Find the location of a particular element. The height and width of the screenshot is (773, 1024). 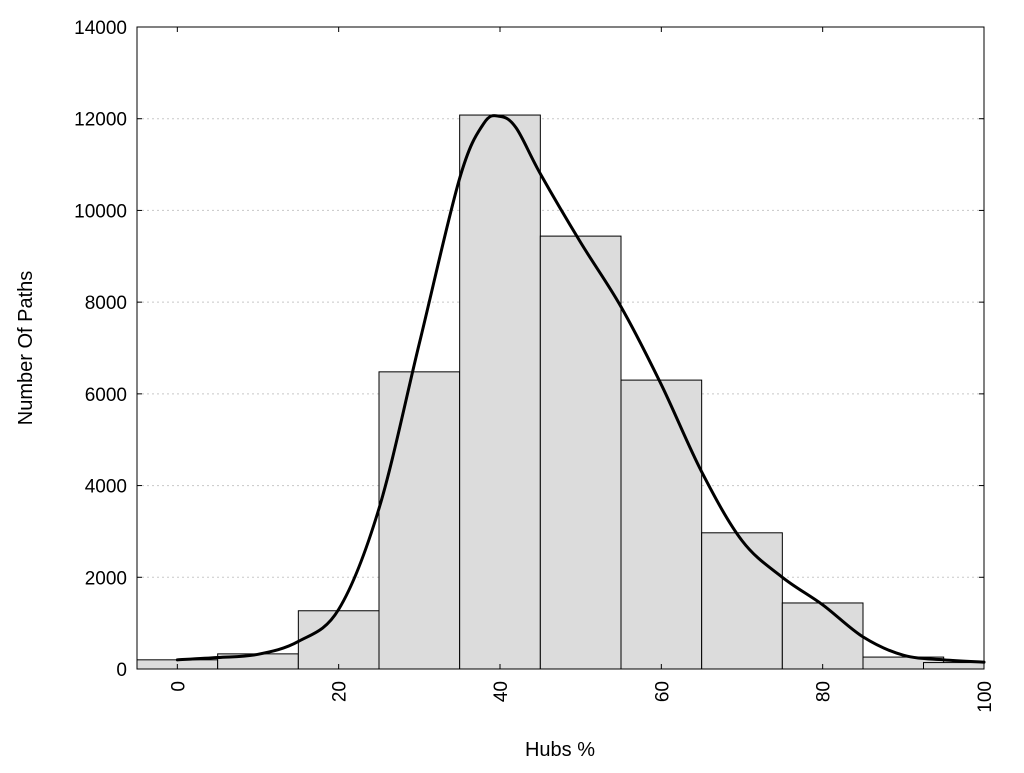

y-axis-title: Number Of Paths is located at coordinates (26, 348).